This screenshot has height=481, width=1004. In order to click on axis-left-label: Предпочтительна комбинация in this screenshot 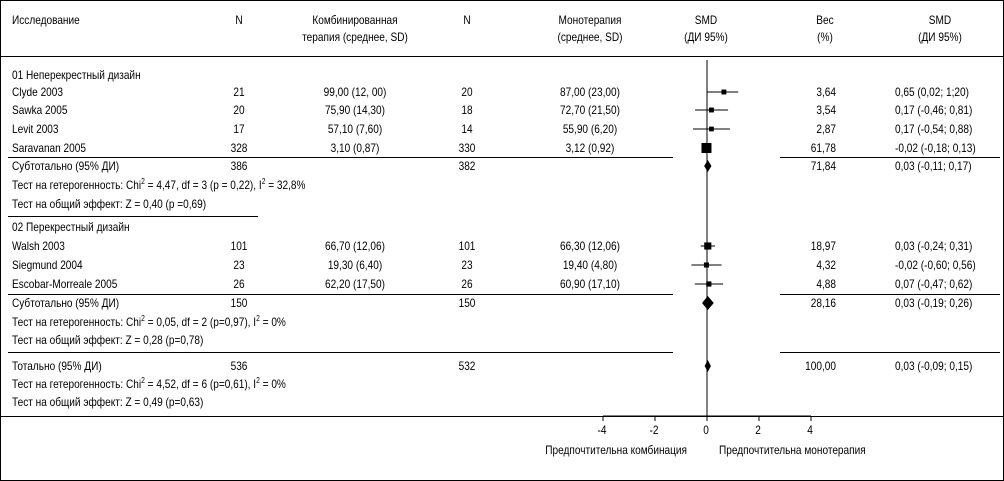, I will do `click(616, 450)`.